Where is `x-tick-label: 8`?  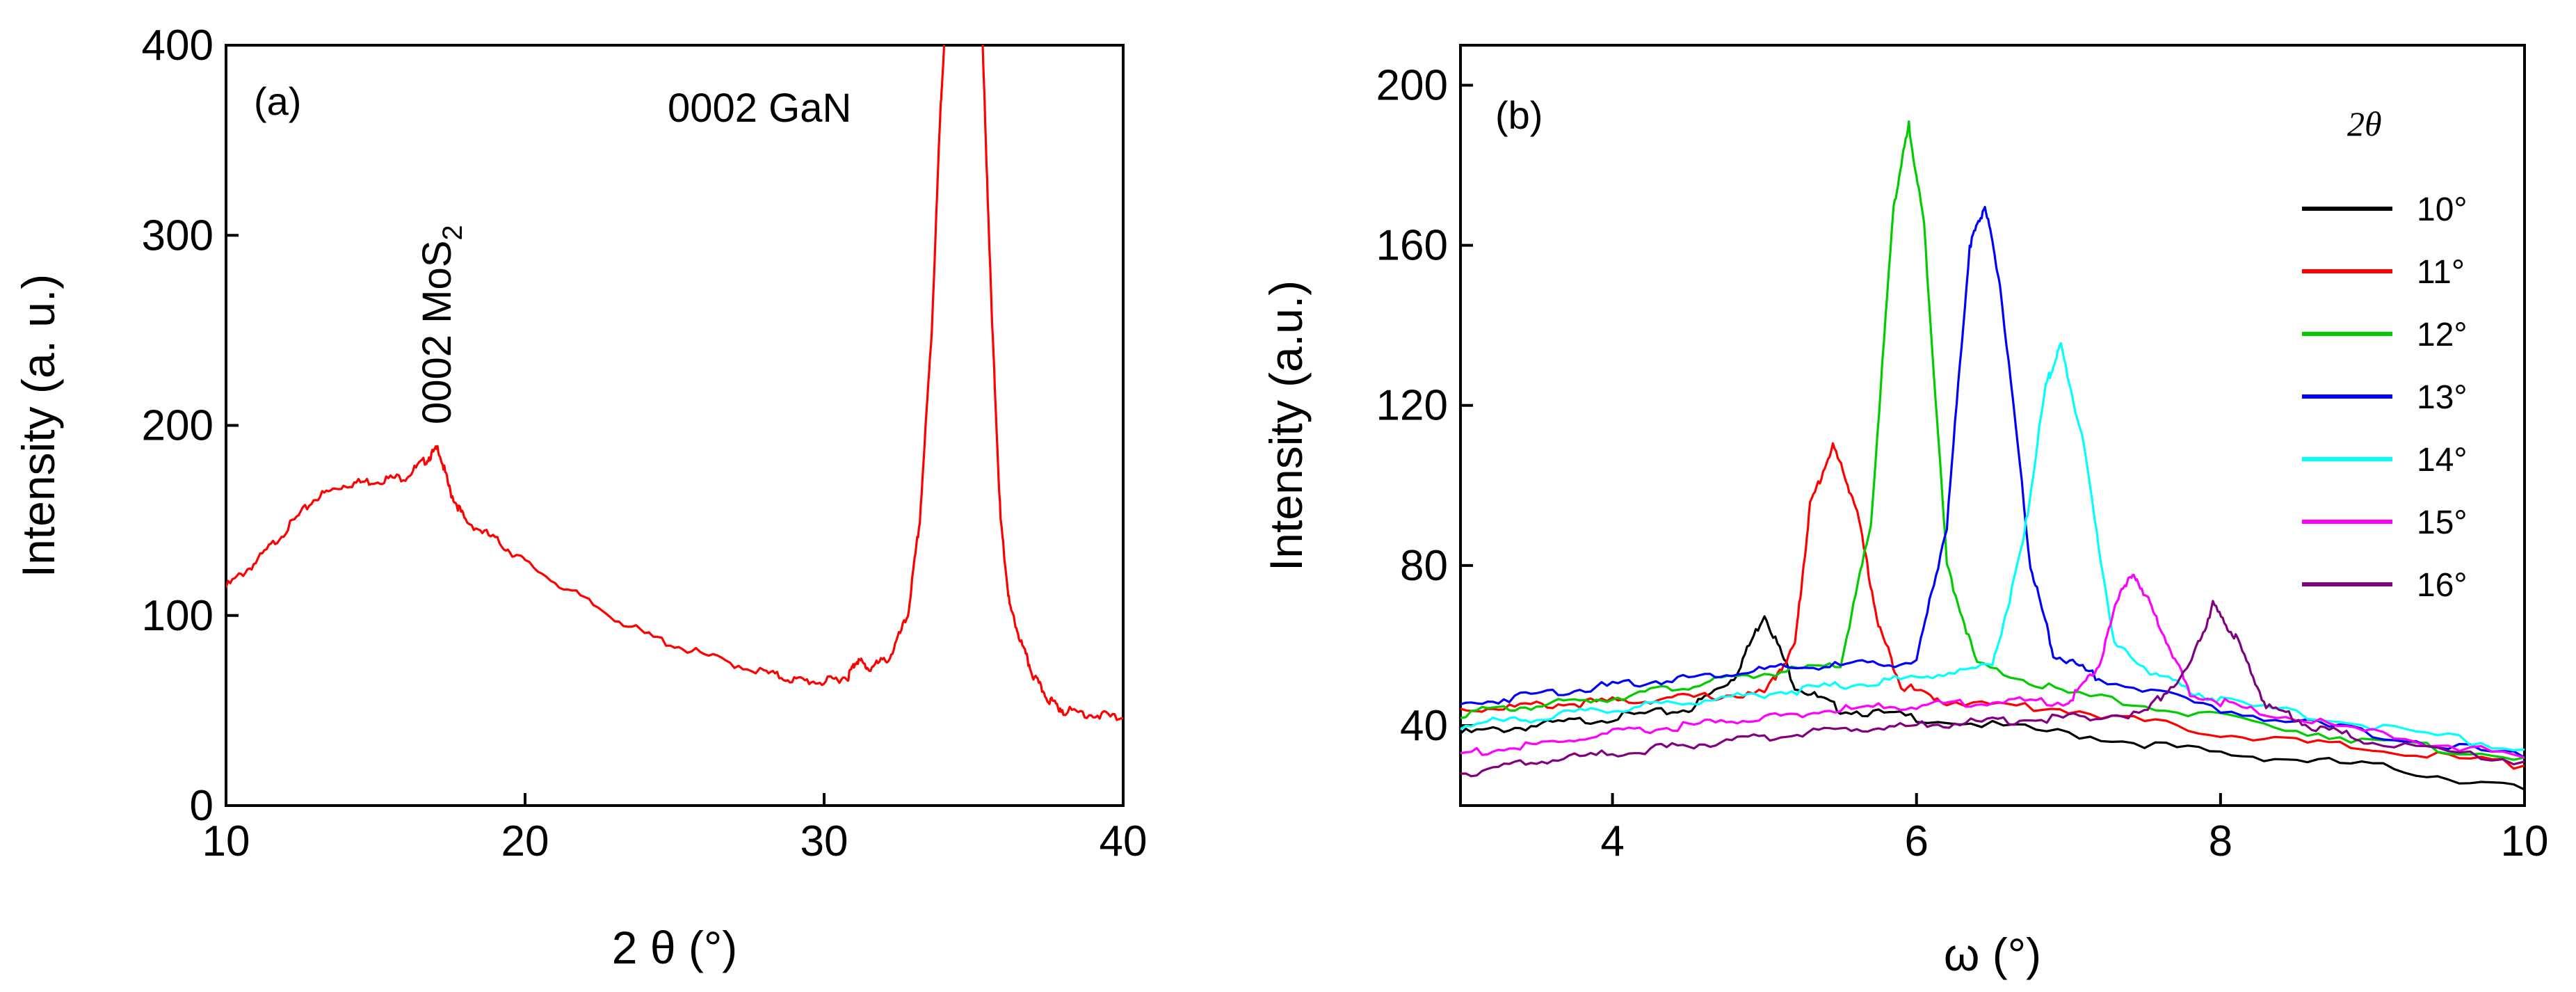
x-tick-label: 8 is located at coordinates (2220, 841).